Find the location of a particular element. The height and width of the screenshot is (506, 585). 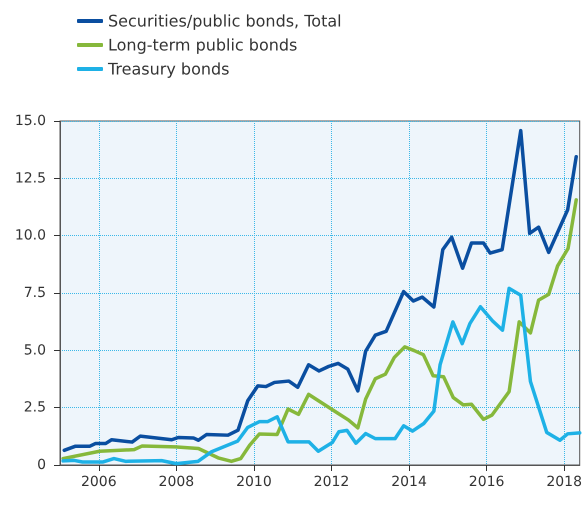

y-tick-label: 10.0 is located at coordinates (30, 236).